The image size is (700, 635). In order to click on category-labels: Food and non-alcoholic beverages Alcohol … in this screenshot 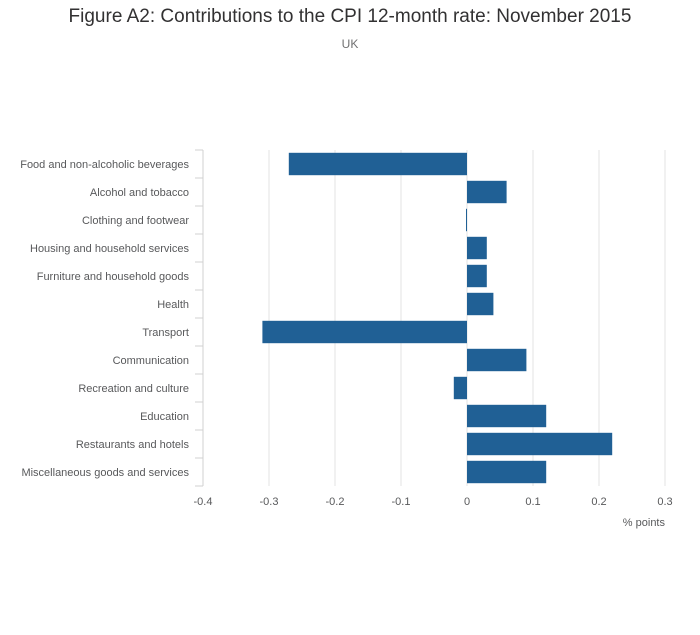, I will do `click(104, 319)`.